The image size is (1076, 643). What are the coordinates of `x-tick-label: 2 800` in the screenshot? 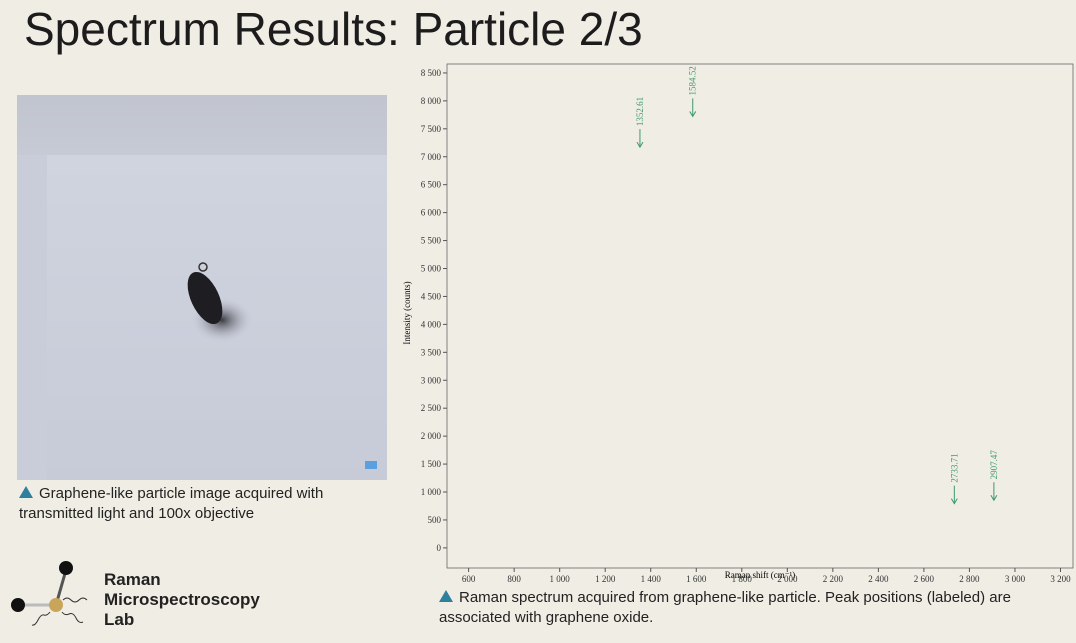 It's located at (969, 579).